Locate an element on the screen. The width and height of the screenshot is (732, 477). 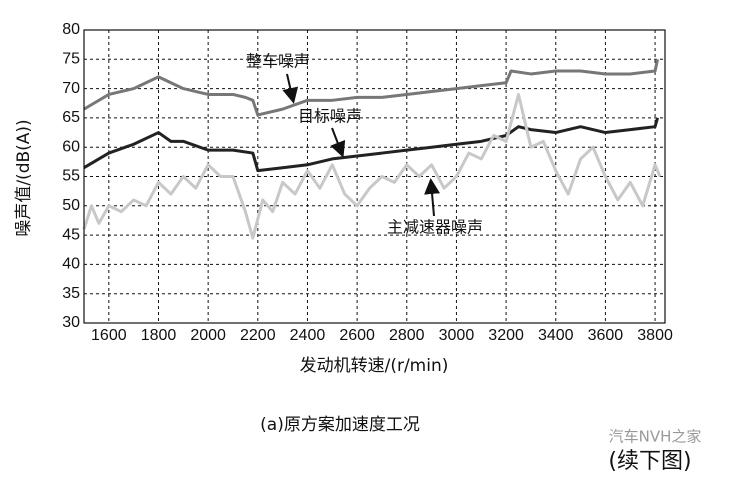
y-tick-label: 35 is located at coordinates (71, 293).